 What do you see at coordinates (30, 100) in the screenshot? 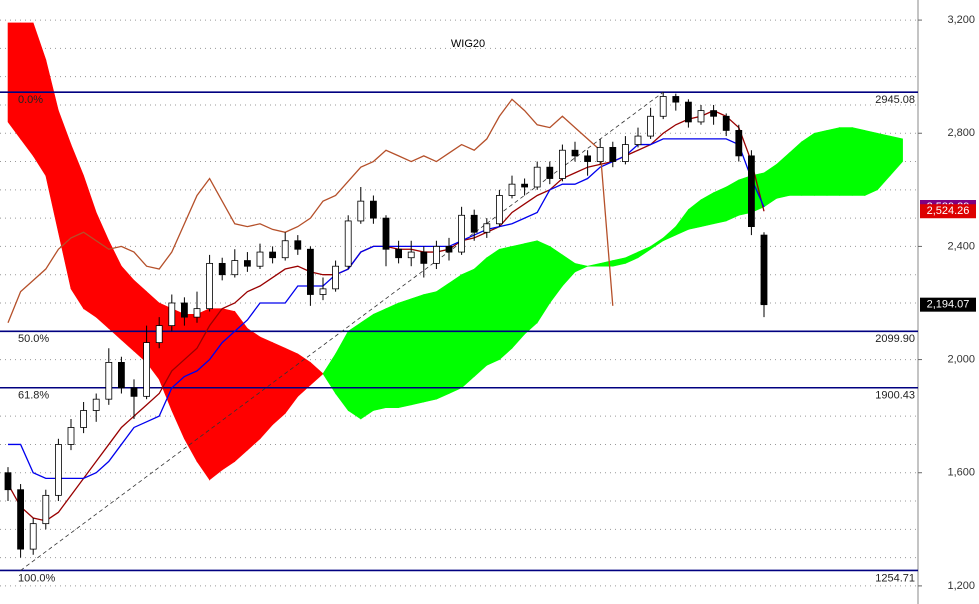
I see `fib-percent-label: 0.0%` at bounding box center [30, 100].